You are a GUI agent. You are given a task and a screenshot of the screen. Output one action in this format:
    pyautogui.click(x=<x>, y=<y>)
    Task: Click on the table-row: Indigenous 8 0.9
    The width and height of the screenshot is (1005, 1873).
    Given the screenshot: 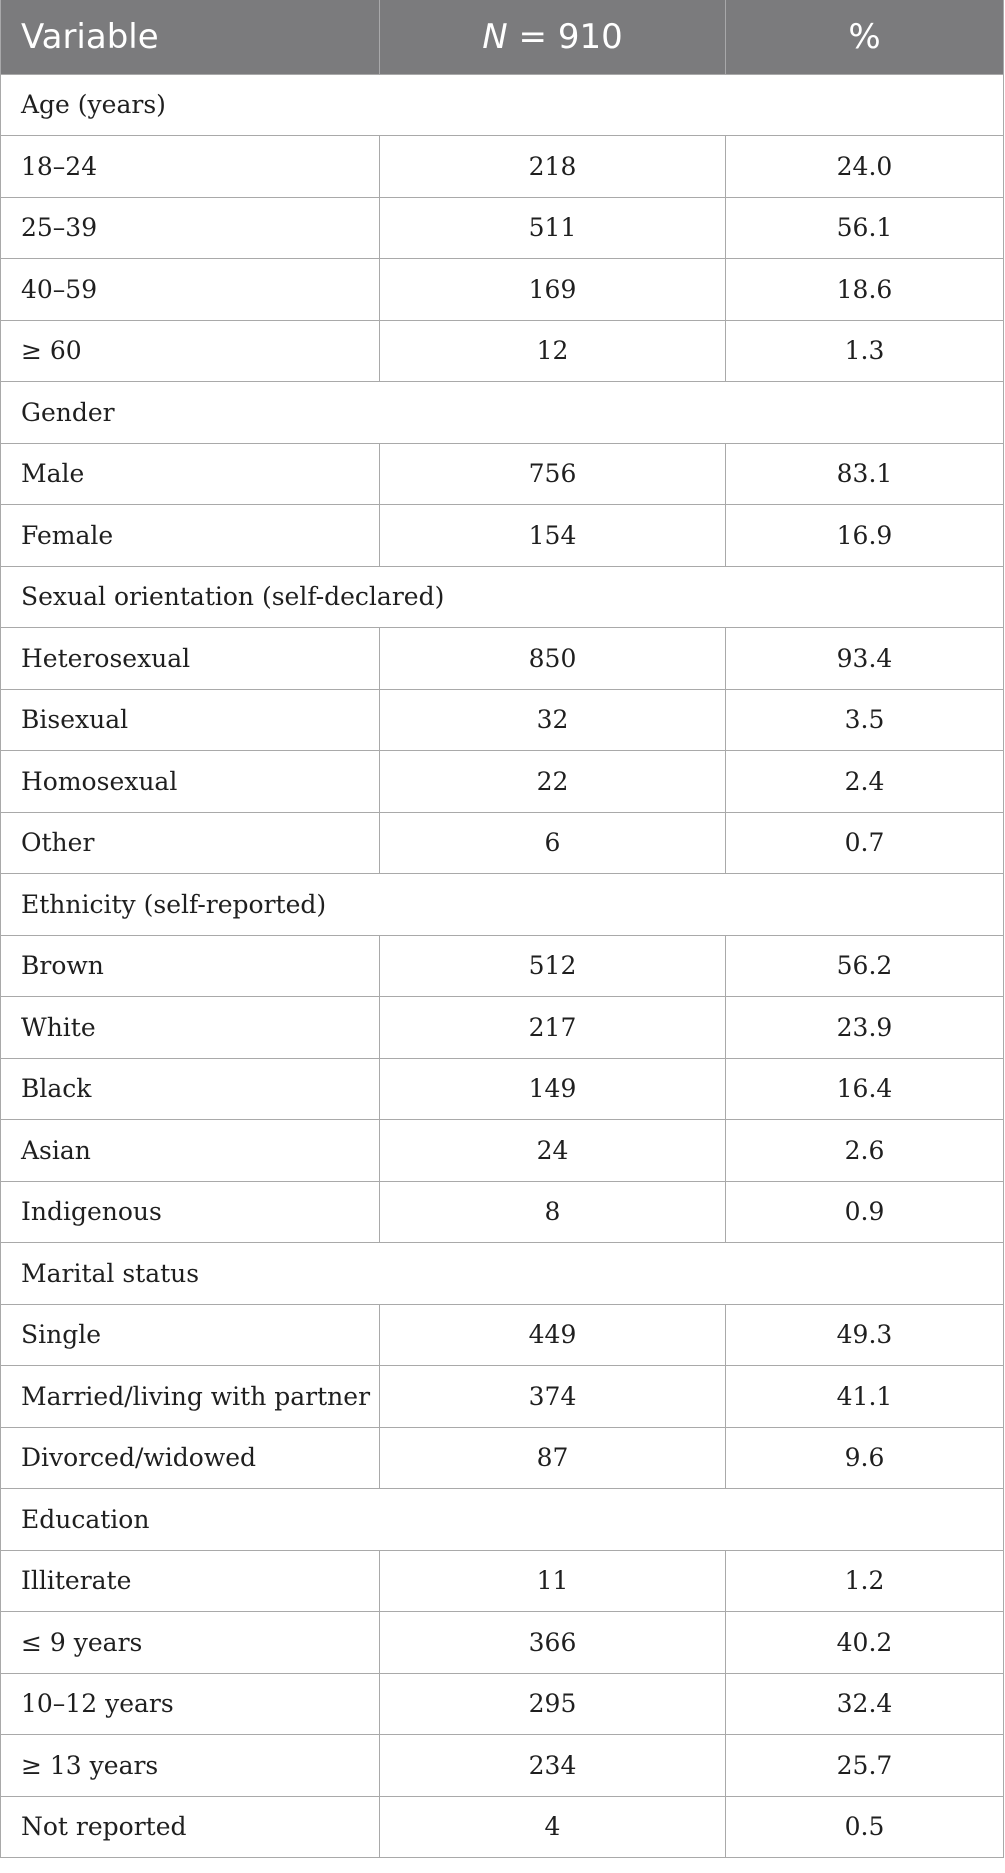 What is the action you would take?
    pyautogui.click(x=502, y=1211)
    